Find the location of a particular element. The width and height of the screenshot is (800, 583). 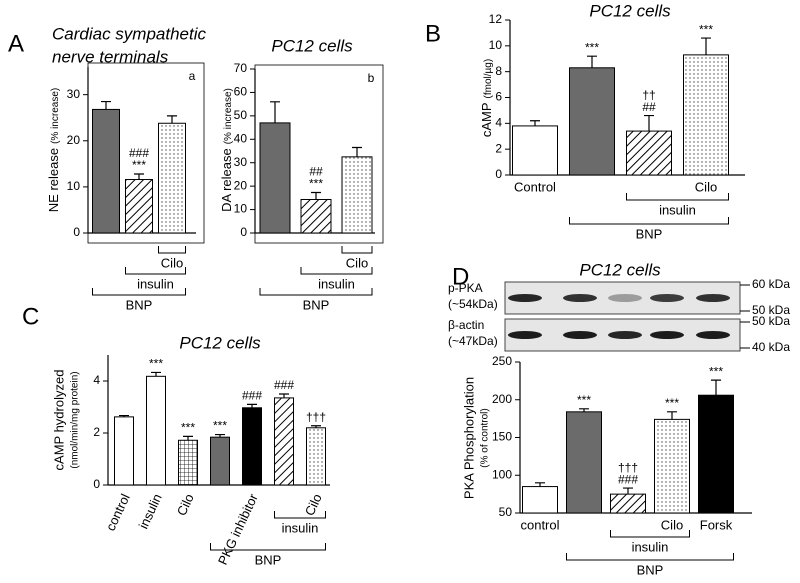

y-axis-label: cAMP (fmol/µg) is located at coordinates (486, 98).